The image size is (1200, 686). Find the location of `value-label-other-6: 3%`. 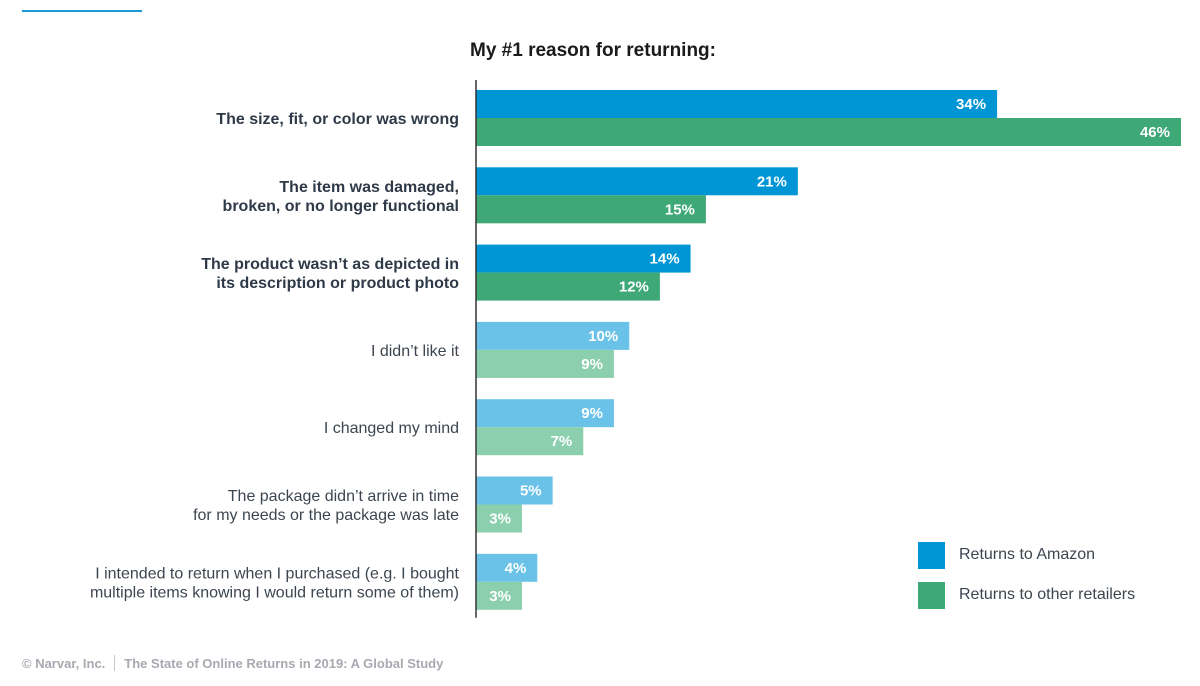

value-label-other-6: 3% is located at coordinates (500, 596).